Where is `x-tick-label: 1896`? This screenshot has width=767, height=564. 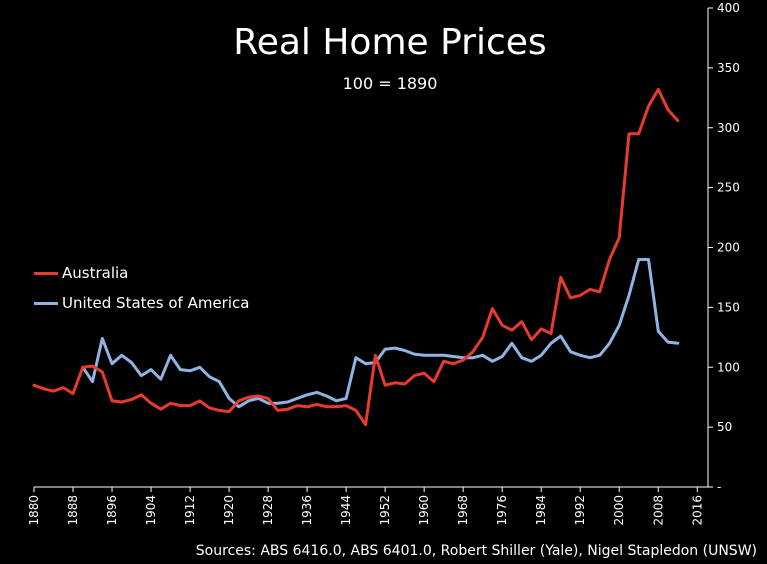 x-tick-label: 1896 is located at coordinates (112, 510).